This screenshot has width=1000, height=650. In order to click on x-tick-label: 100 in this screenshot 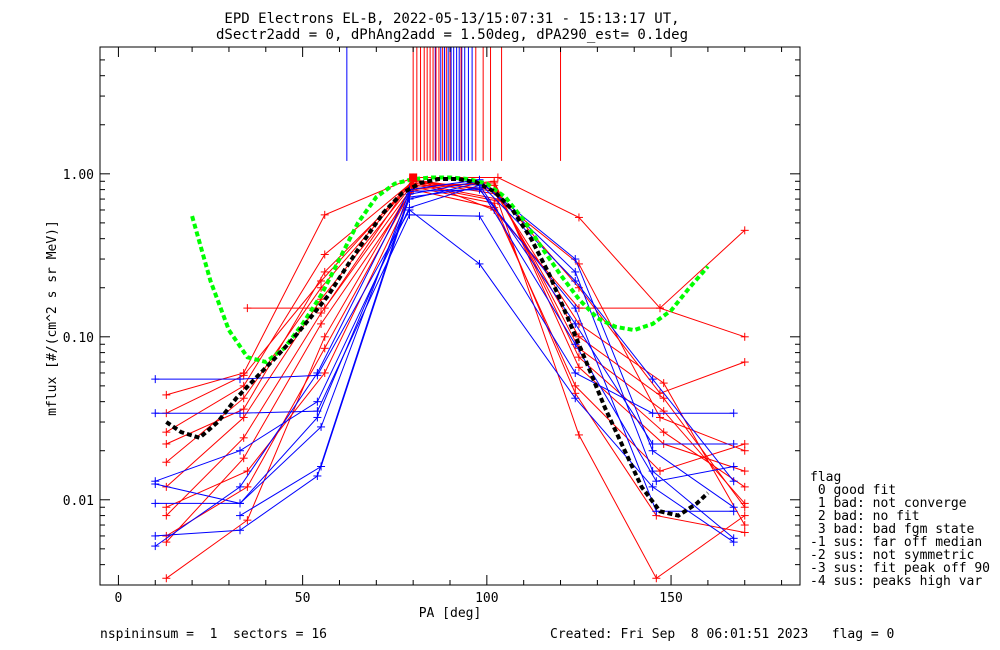, I will do `click(486, 598)`.